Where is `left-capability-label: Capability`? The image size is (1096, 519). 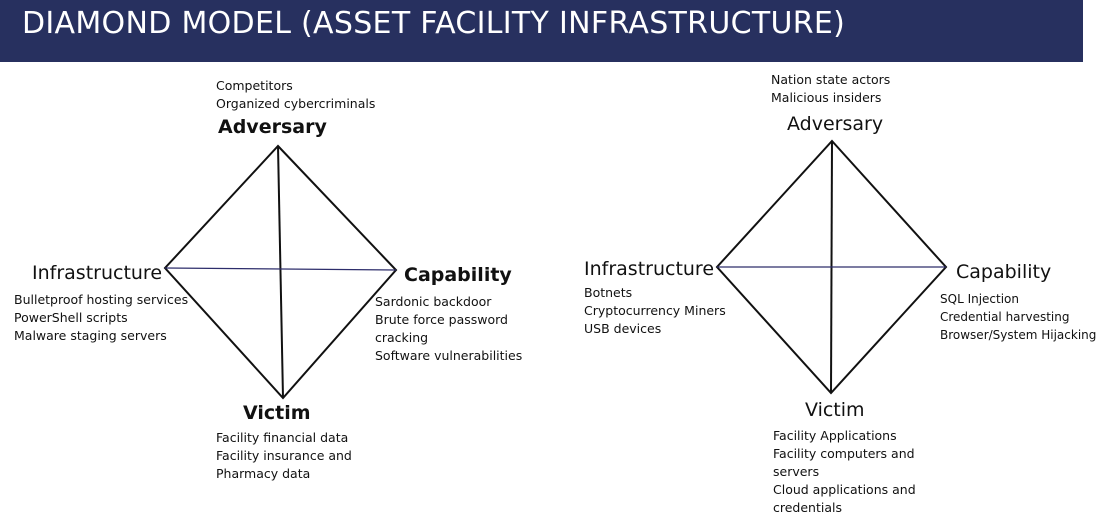 left-capability-label: Capability is located at coordinates (458, 275).